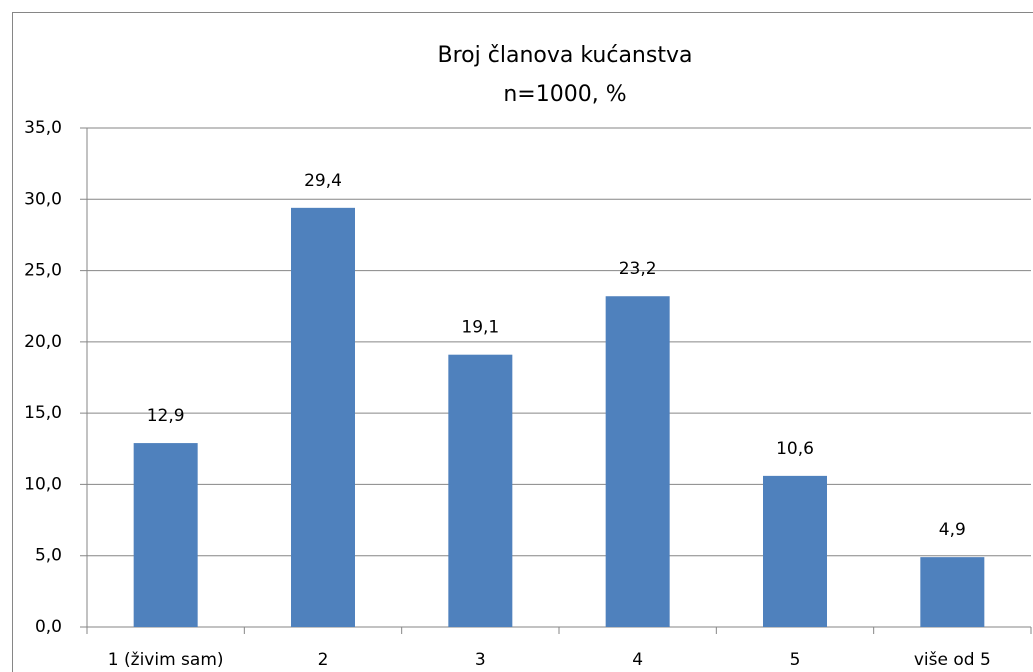 The height and width of the screenshot is (672, 1033). I want to click on y-tick-label: 5,0, so click(48, 556).